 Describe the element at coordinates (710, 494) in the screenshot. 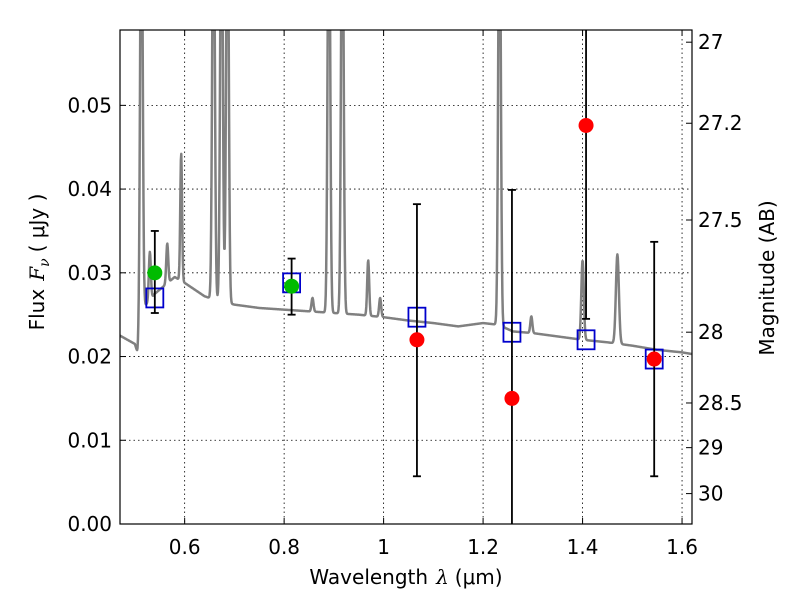

I see `right-tick-label: 30` at that location.